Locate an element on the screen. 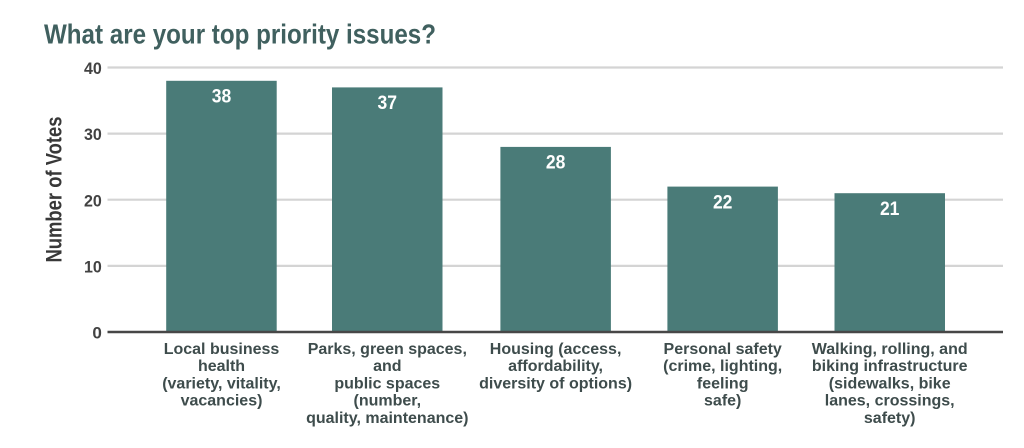 This screenshot has height=448, width=1024. svg-text: Personal safety is located at coordinates (723, 349).